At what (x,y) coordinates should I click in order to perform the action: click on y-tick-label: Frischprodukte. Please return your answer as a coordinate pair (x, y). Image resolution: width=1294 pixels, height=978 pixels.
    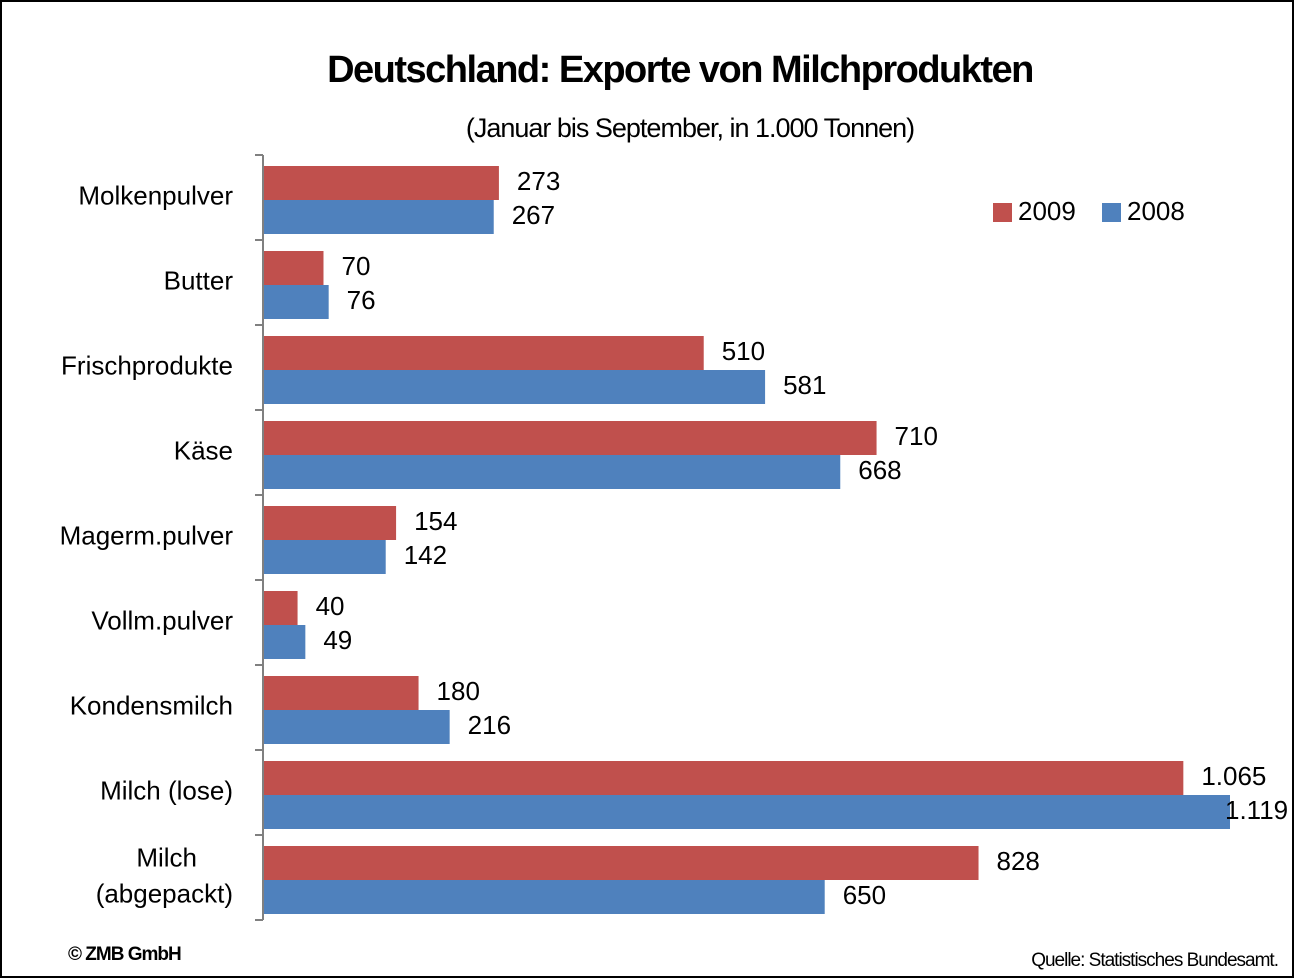
    Looking at the image, I should click on (147, 365).